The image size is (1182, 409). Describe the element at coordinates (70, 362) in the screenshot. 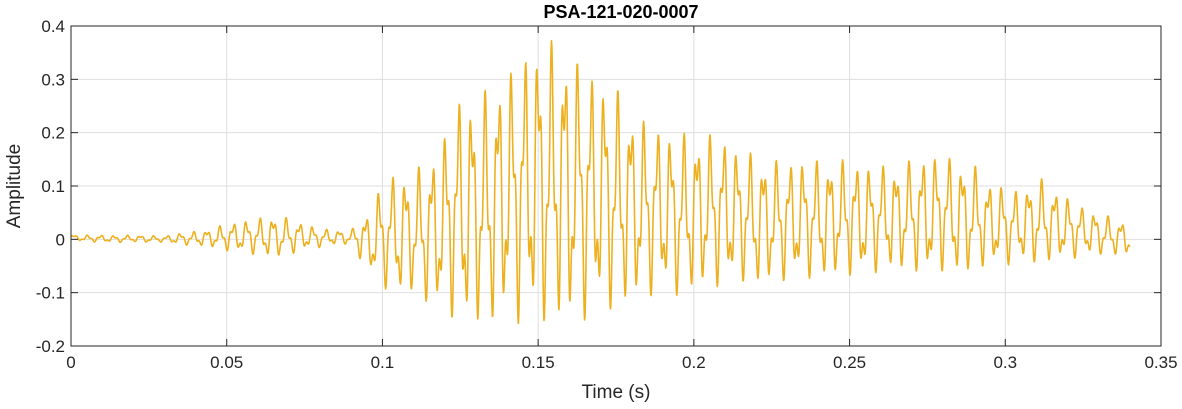

I see `x-tick-label: 0` at that location.